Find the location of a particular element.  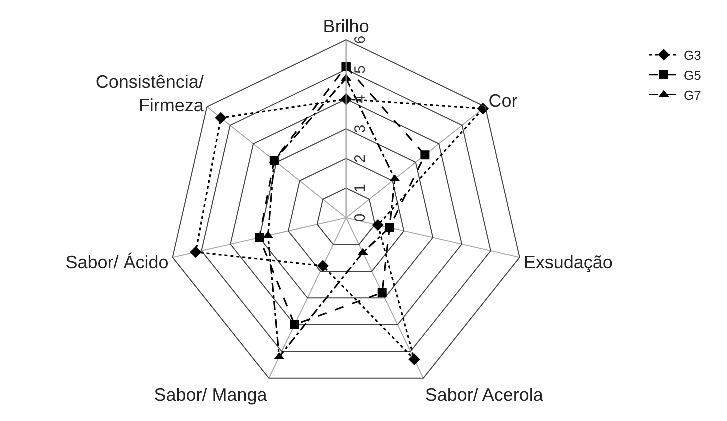

y-tick-label: 4 is located at coordinates (360, 99).